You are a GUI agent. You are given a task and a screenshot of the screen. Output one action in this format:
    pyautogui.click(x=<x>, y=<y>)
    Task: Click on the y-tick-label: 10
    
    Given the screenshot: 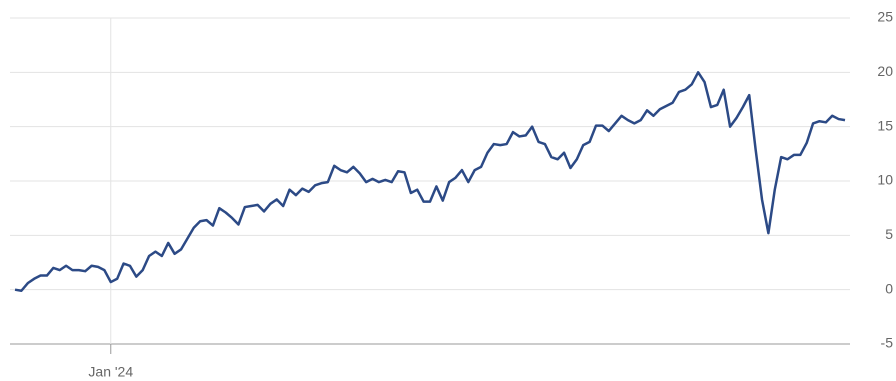 What is the action you would take?
    pyautogui.click(x=885, y=180)
    